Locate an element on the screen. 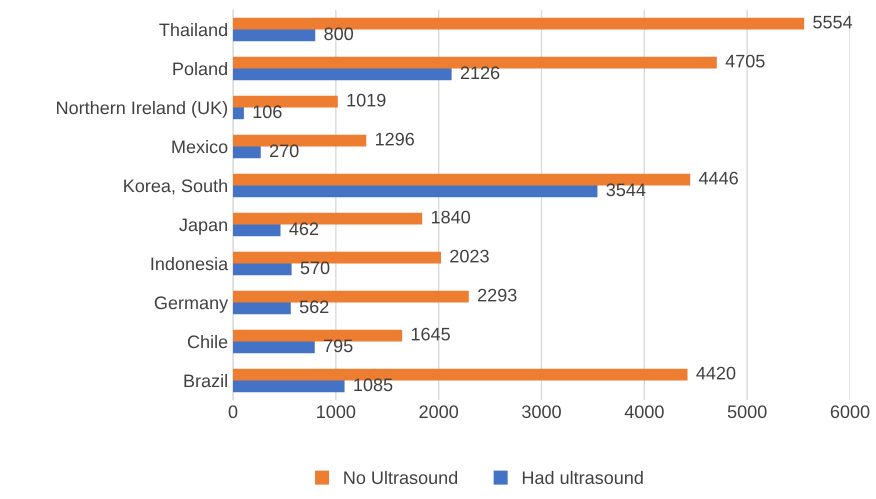 Image resolution: width=876 pixels, height=499 pixels. y-tick-label: Poland is located at coordinates (200, 69).